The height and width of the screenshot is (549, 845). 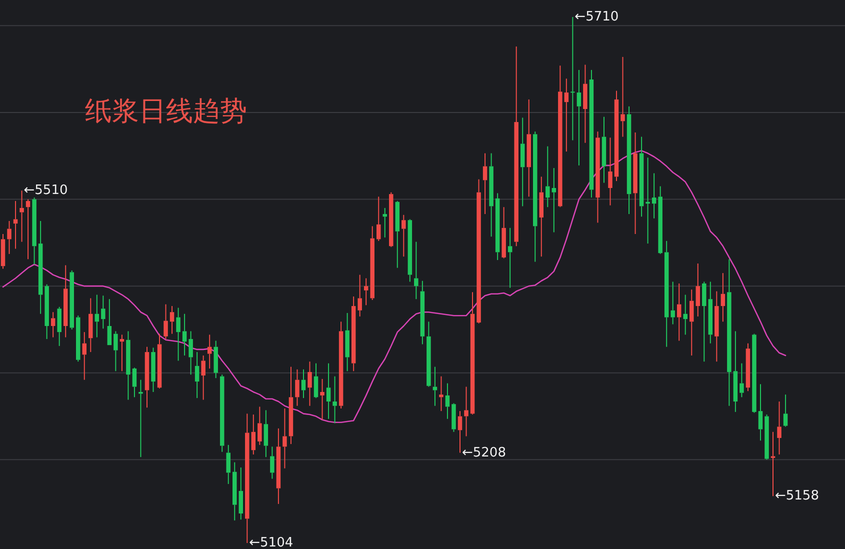 I want to click on annotation: ←5208, so click(x=484, y=452).